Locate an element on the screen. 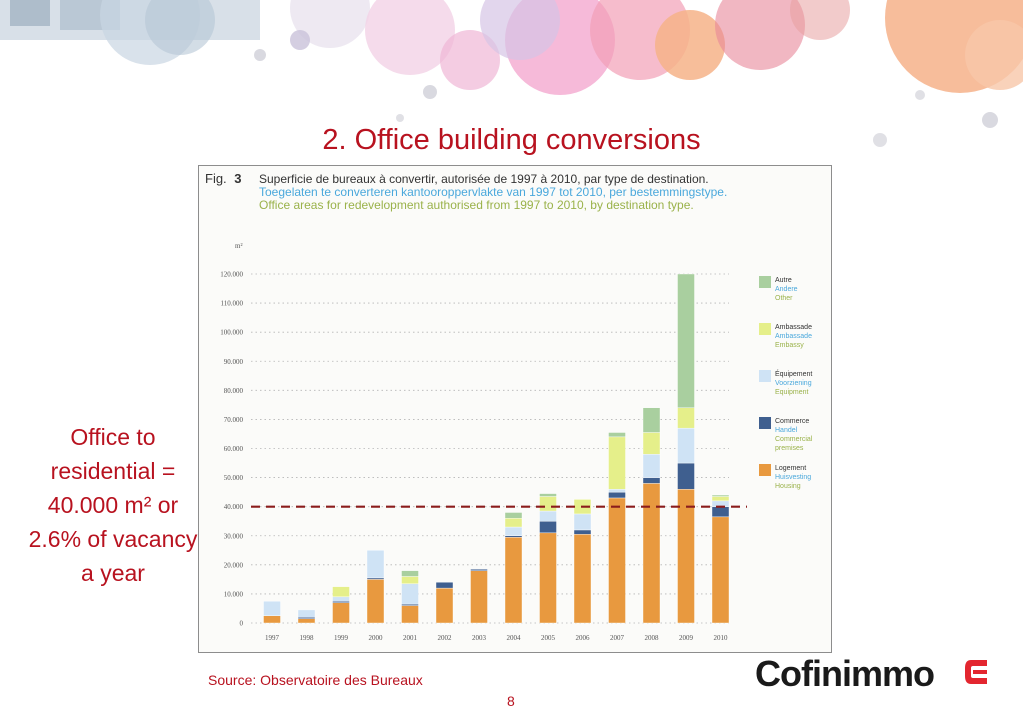  x-tick-label: 2002 is located at coordinates (445, 638).